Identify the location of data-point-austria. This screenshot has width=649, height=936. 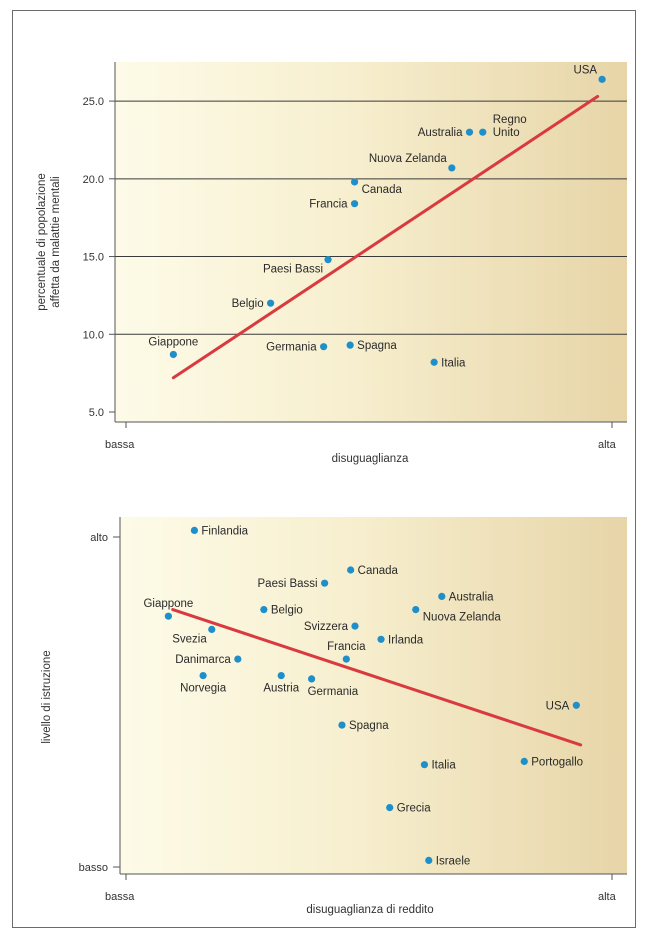
(281, 676).